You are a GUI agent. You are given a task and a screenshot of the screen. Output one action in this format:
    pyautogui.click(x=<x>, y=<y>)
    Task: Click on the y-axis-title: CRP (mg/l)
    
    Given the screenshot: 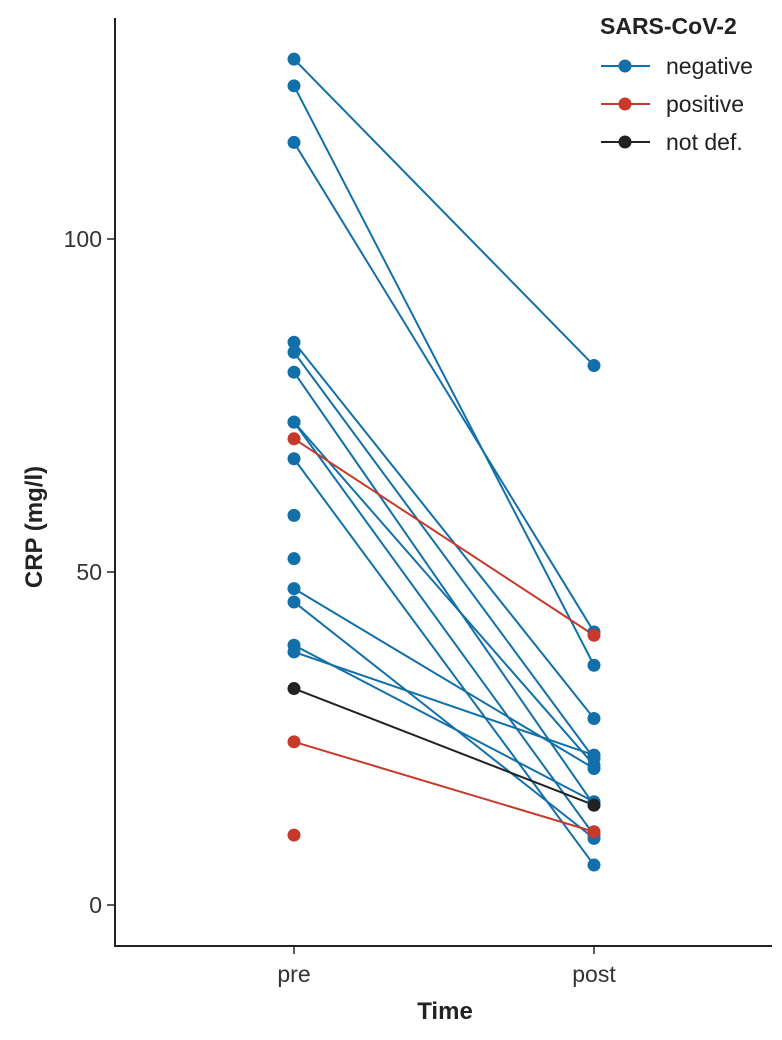 What is the action you would take?
    pyautogui.click(x=34, y=527)
    